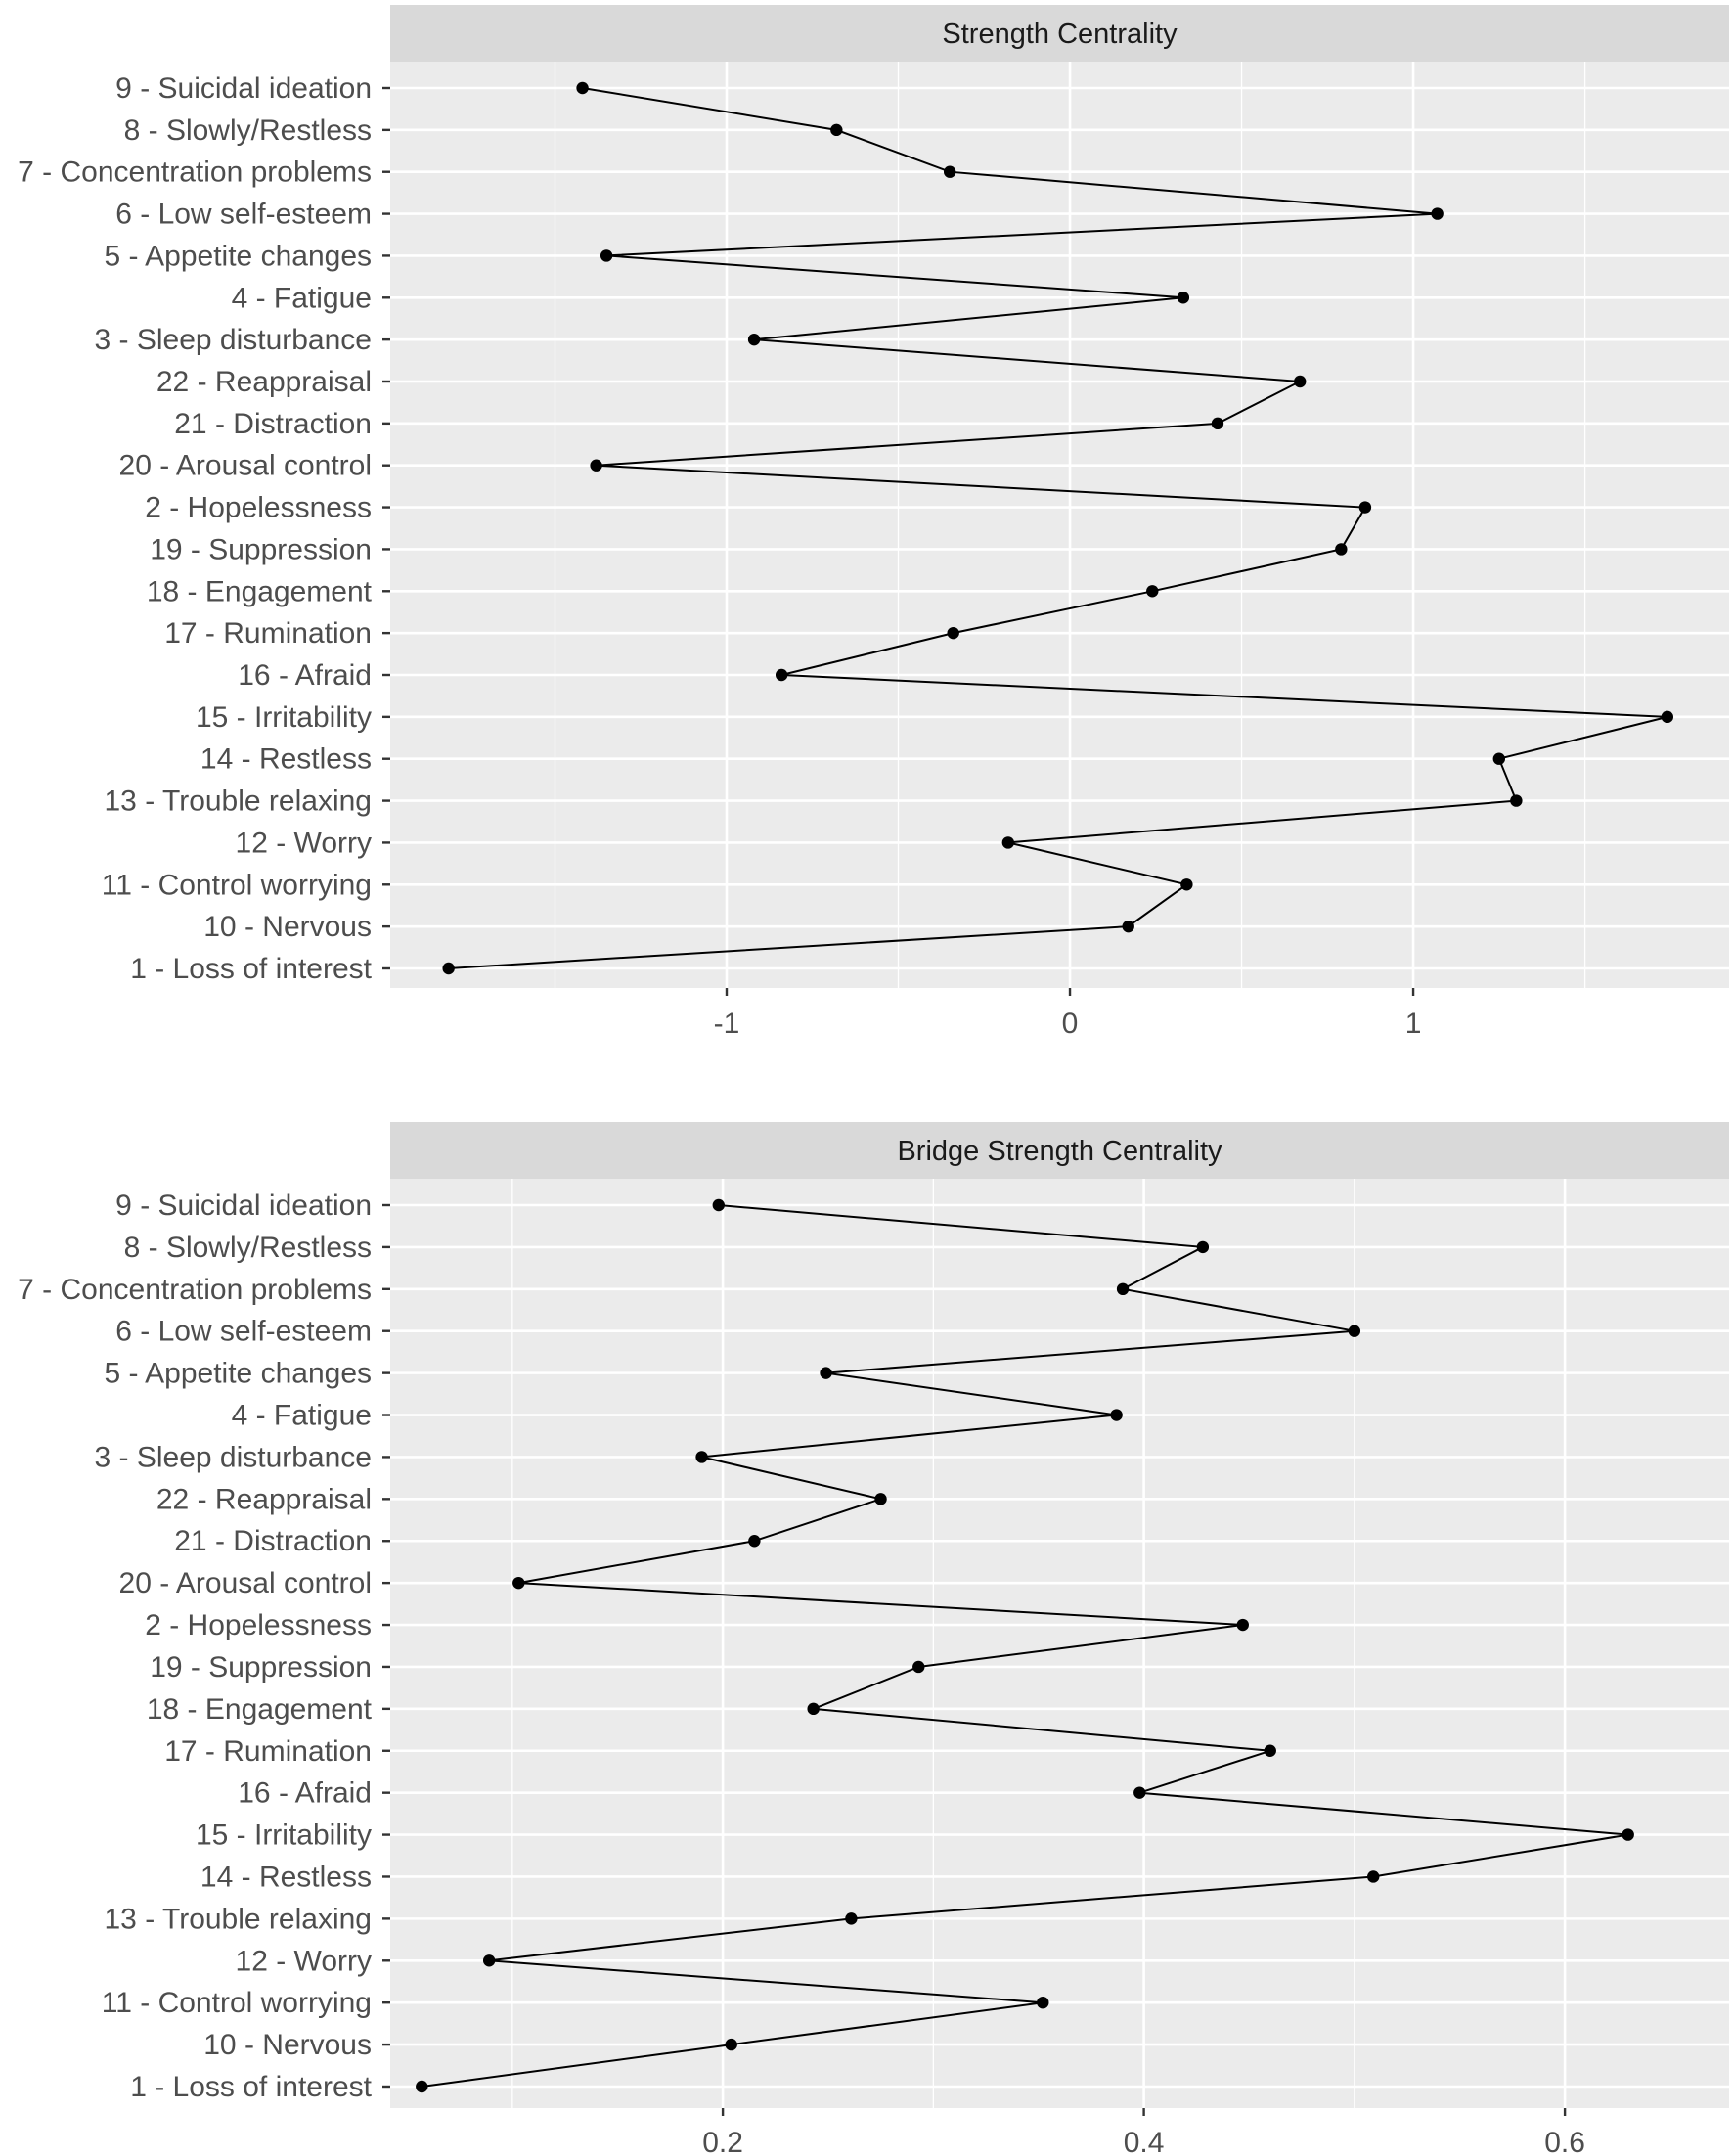 The height and width of the screenshot is (2156, 1733). I want to click on chart-title: Bridge Strength Centrality, so click(1059, 1151).